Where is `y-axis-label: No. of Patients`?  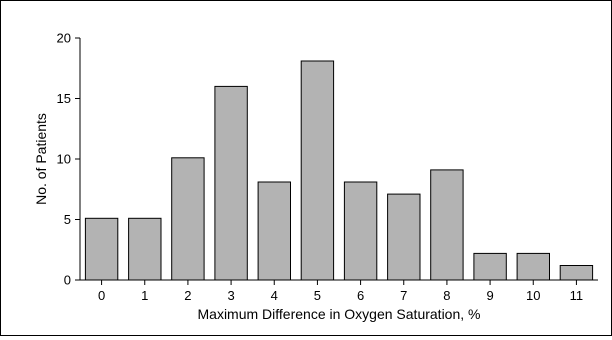 y-axis-label: No. of Patients is located at coordinates (41, 159).